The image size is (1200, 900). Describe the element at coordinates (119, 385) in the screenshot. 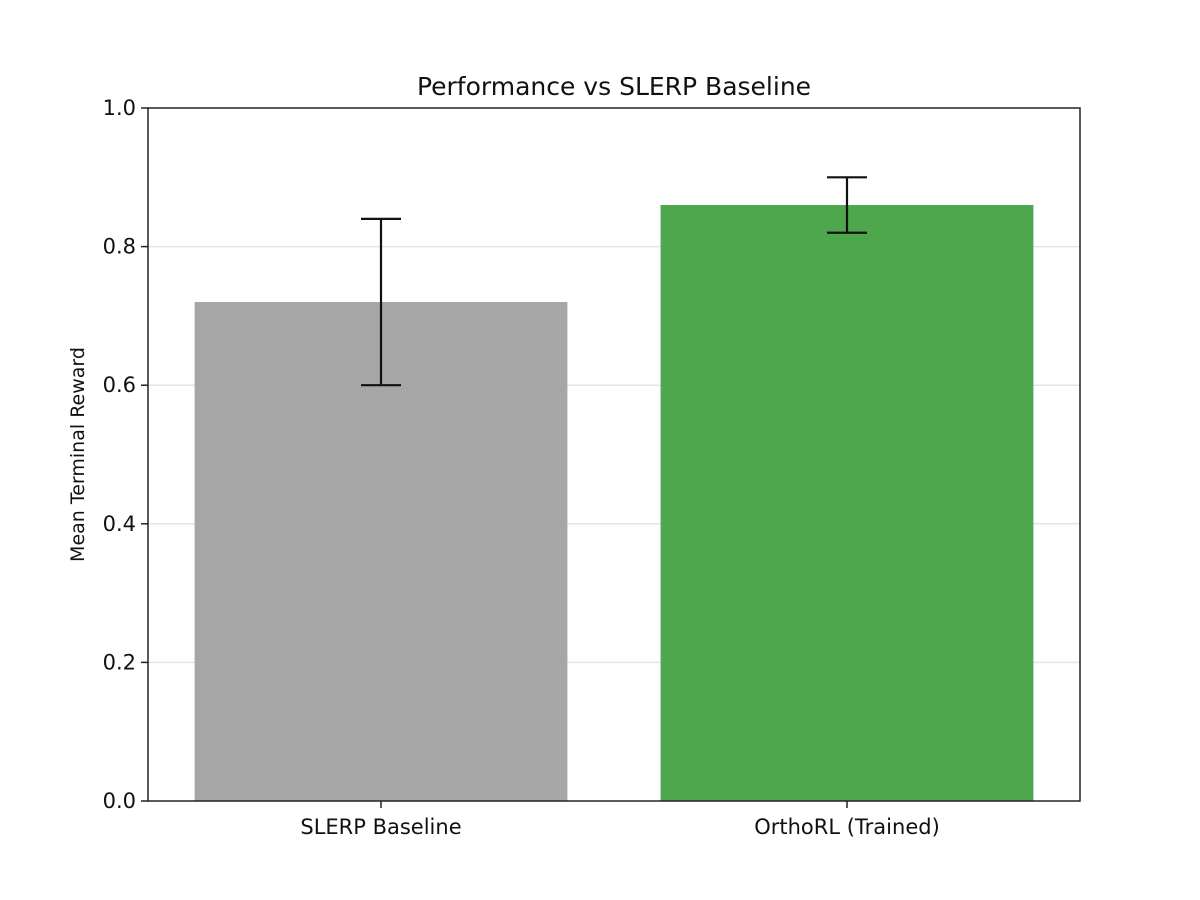

I see `y-tick-label: 0.6` at that location.